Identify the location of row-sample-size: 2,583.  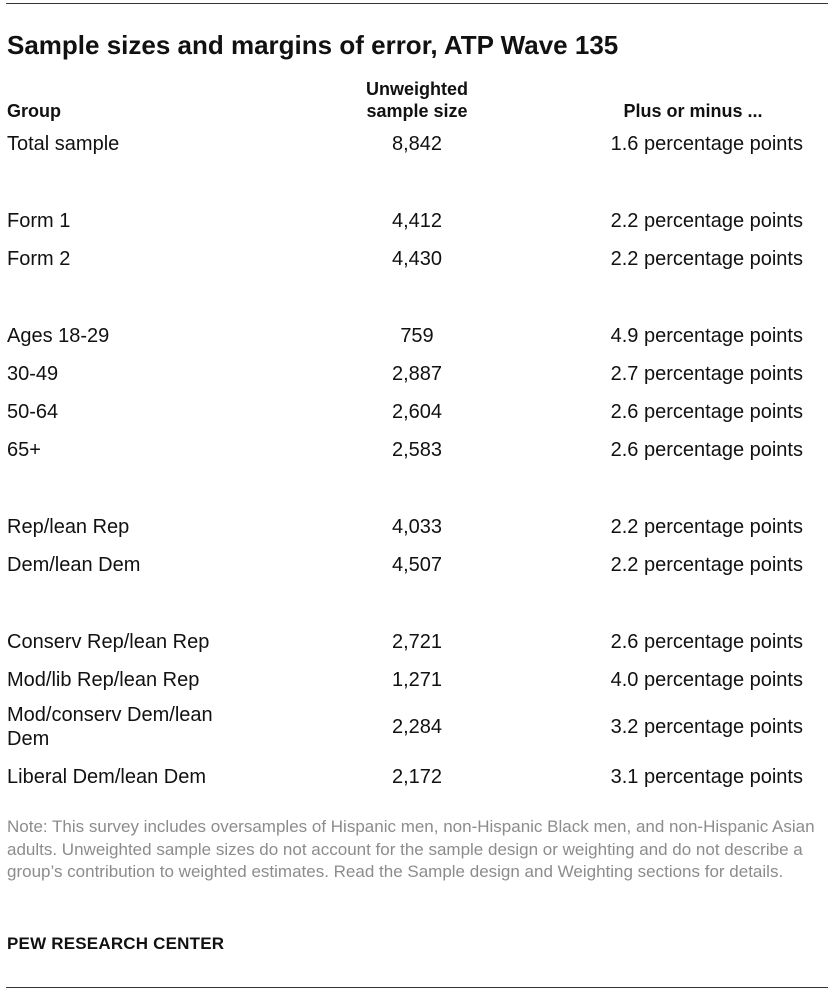
(417, 450).